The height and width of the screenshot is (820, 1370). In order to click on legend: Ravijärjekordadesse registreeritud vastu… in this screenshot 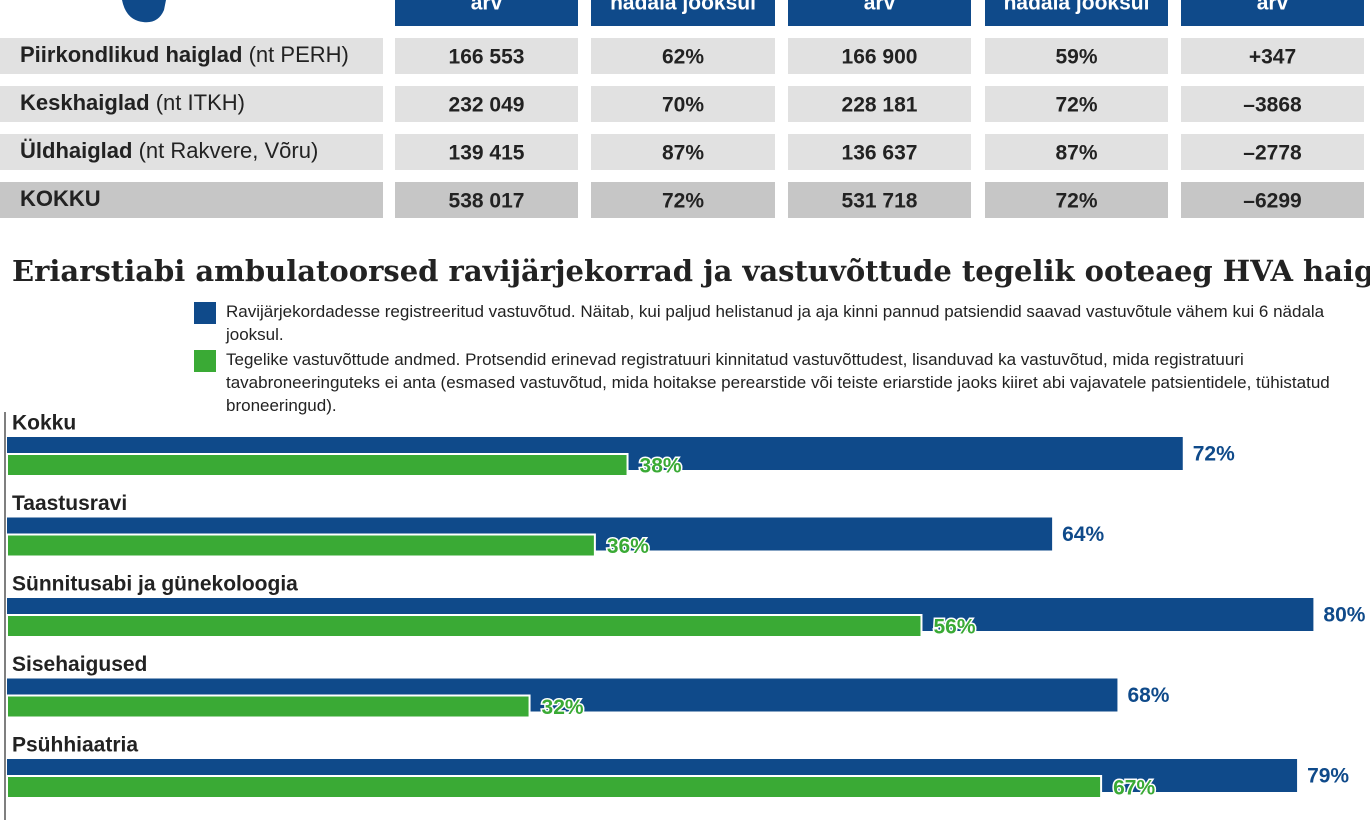, I will do `click(769, 359)`.